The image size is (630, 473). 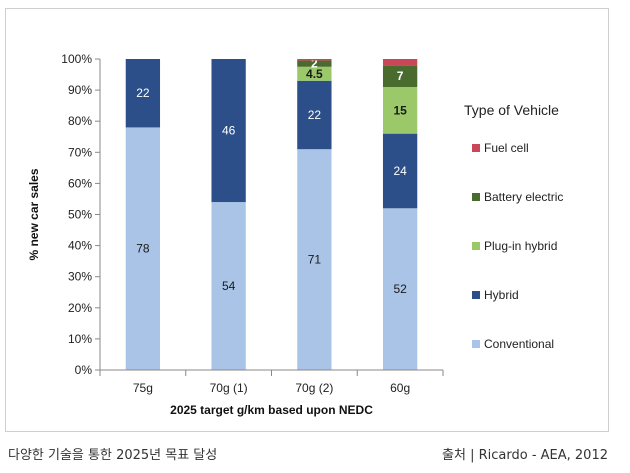 I want to click on y-tick-label: 100%, so click(x=76, y=59).